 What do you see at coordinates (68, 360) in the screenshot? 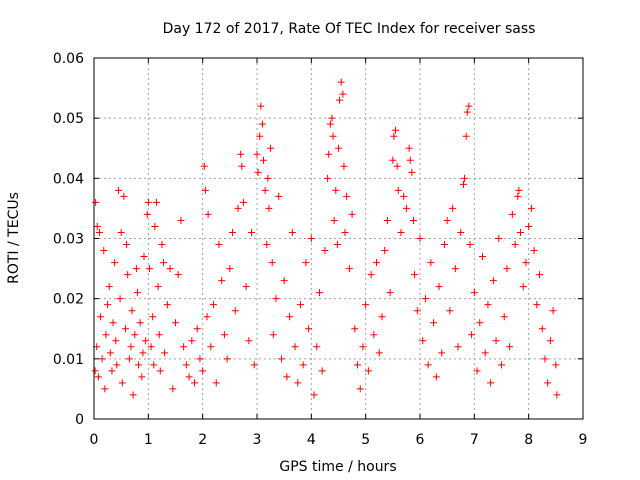
I see `y-tick-label: 0.01` at bounding box center [68, 360].